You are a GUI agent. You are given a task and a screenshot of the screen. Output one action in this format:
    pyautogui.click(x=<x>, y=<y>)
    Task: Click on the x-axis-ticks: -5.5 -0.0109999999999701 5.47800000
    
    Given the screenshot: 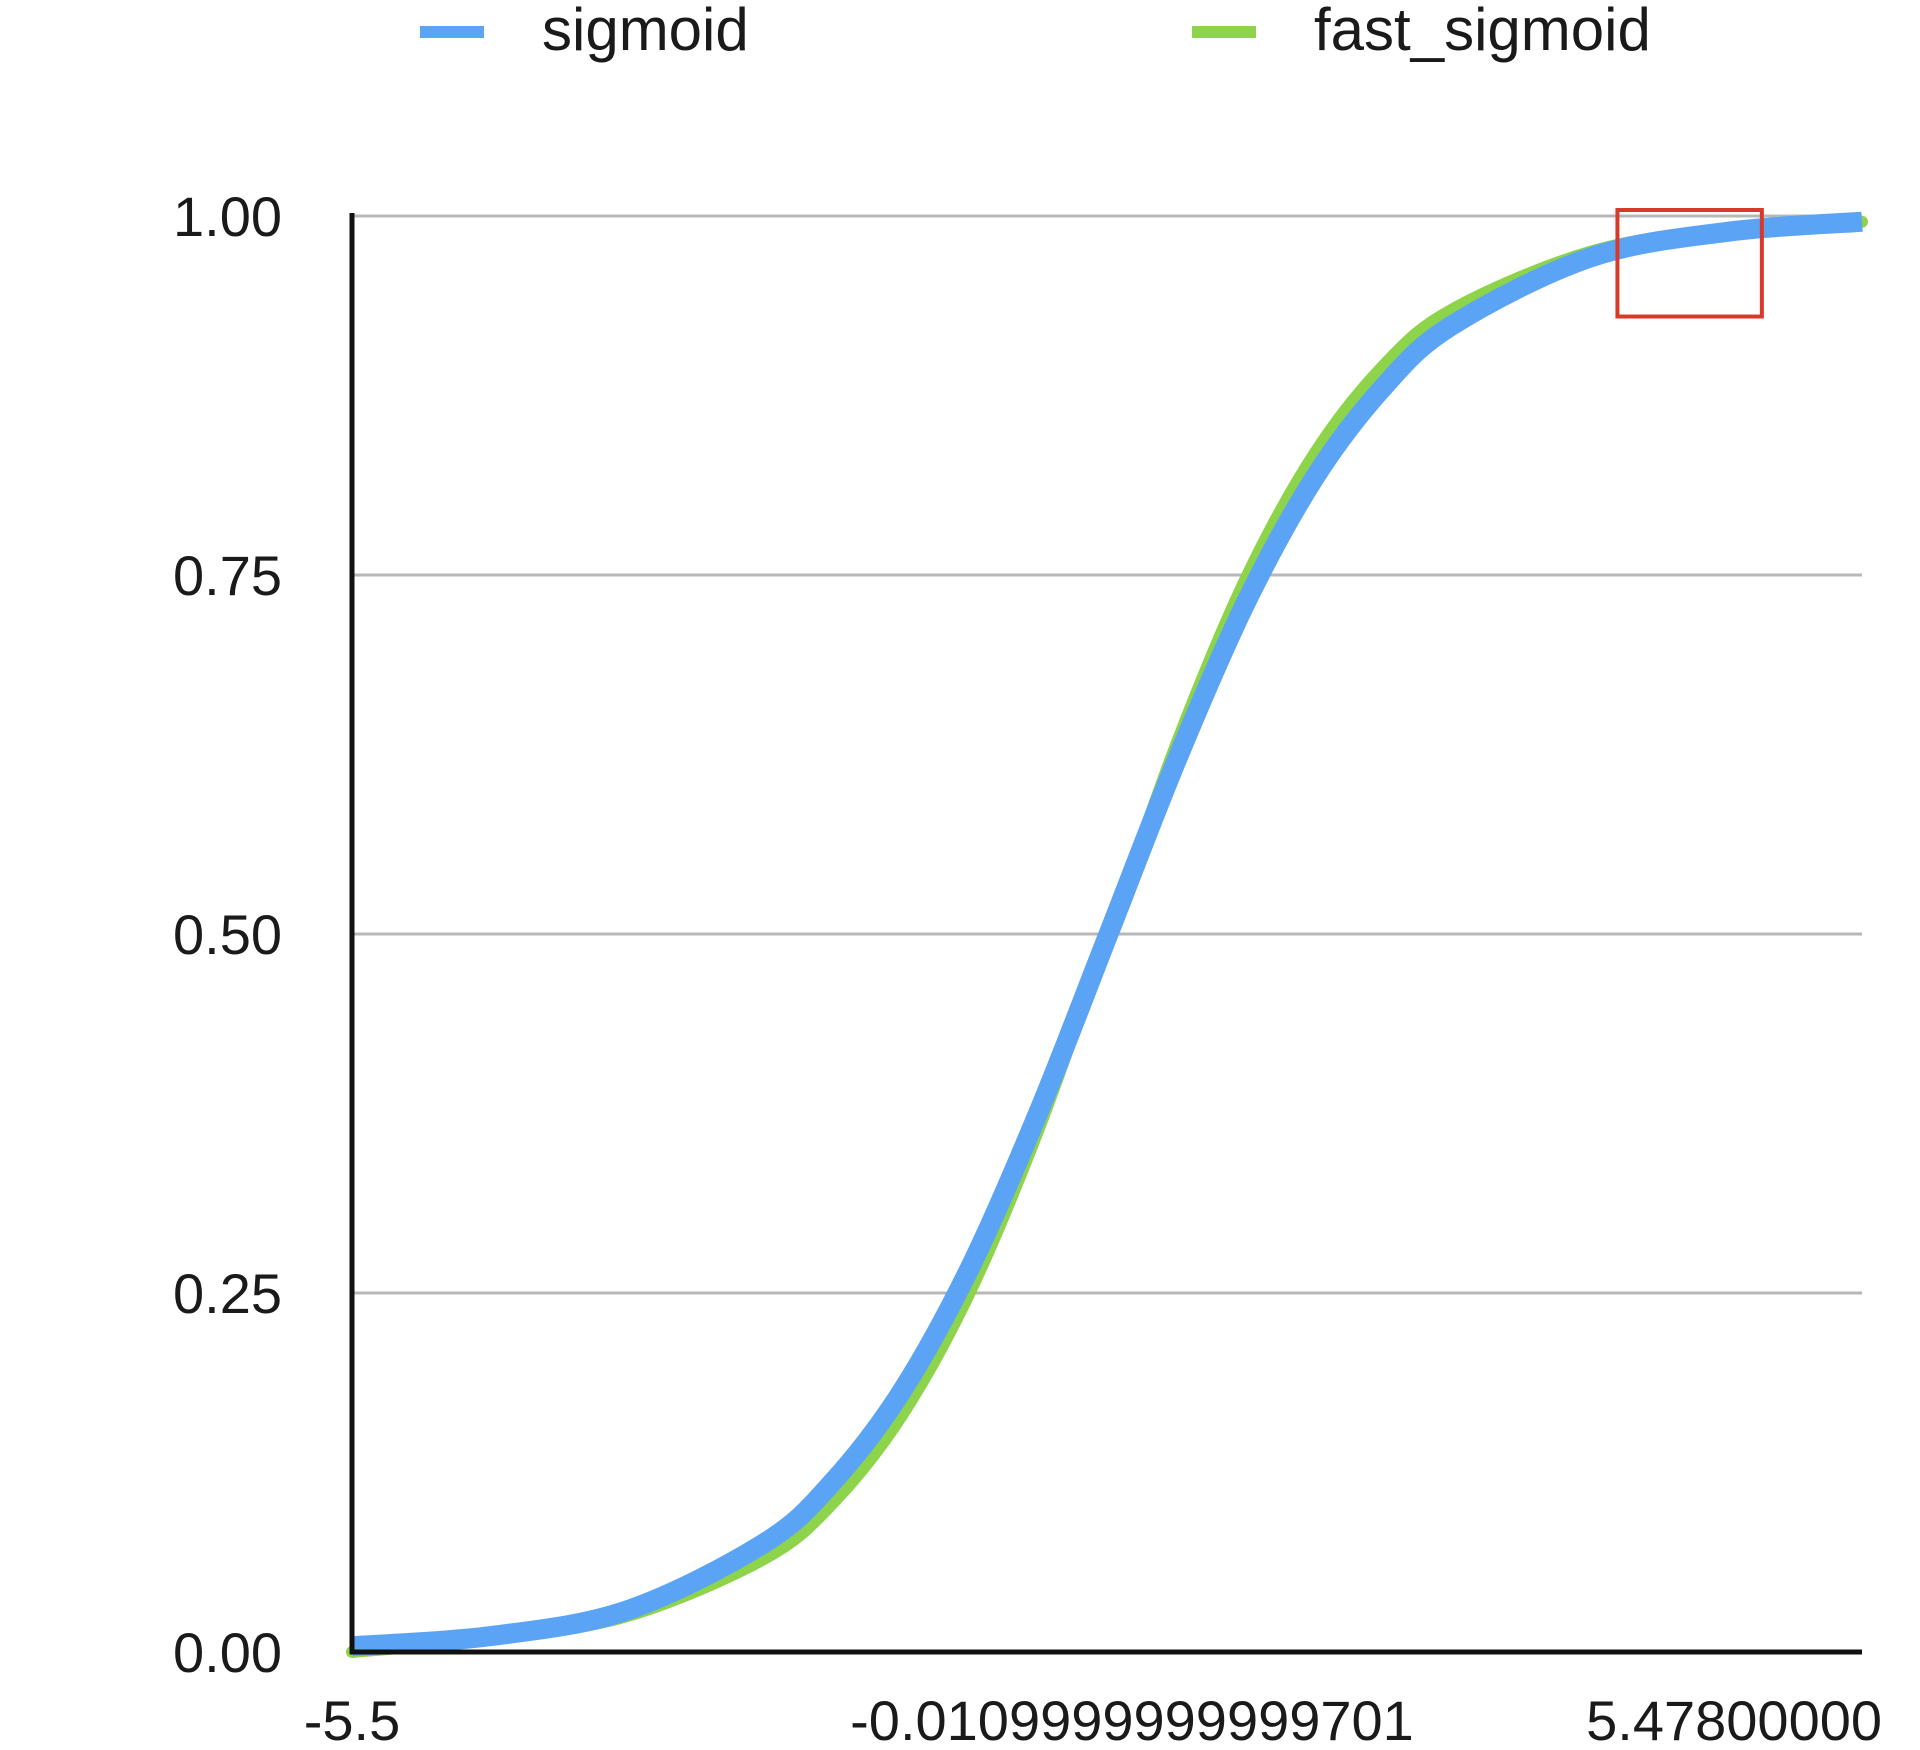 What is the action you would take?
    pyautogui.click(x=1093, y=1719)
    